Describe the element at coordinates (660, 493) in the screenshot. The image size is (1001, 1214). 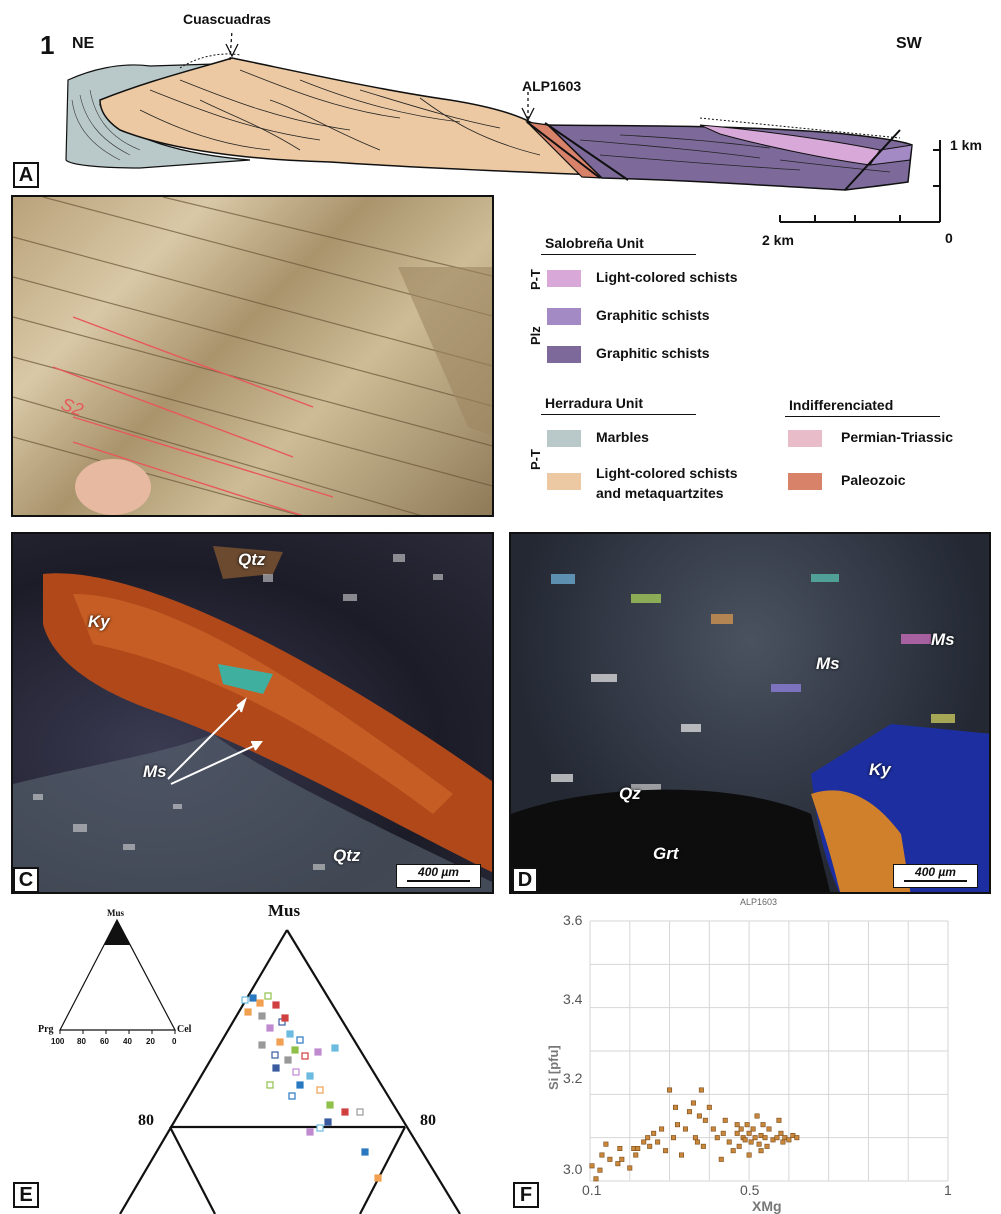
I see `legend-label-herradura-schists-2: and metaquartzites` at that location.